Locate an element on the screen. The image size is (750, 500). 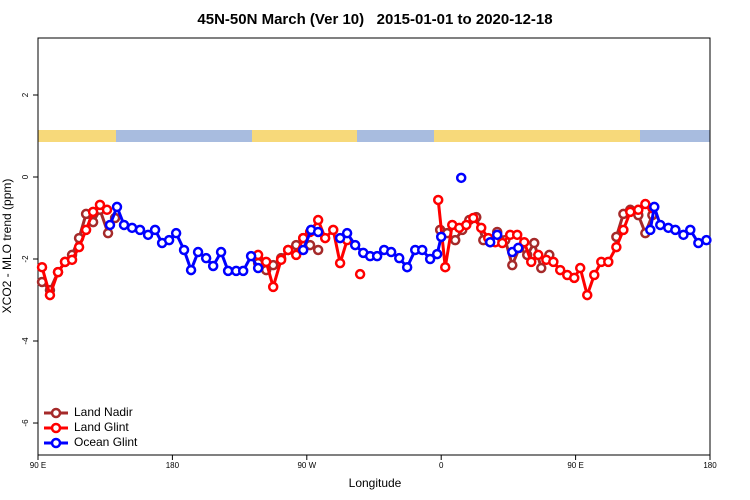
y-tick-label: 0 is located at coordinates (25, 176).